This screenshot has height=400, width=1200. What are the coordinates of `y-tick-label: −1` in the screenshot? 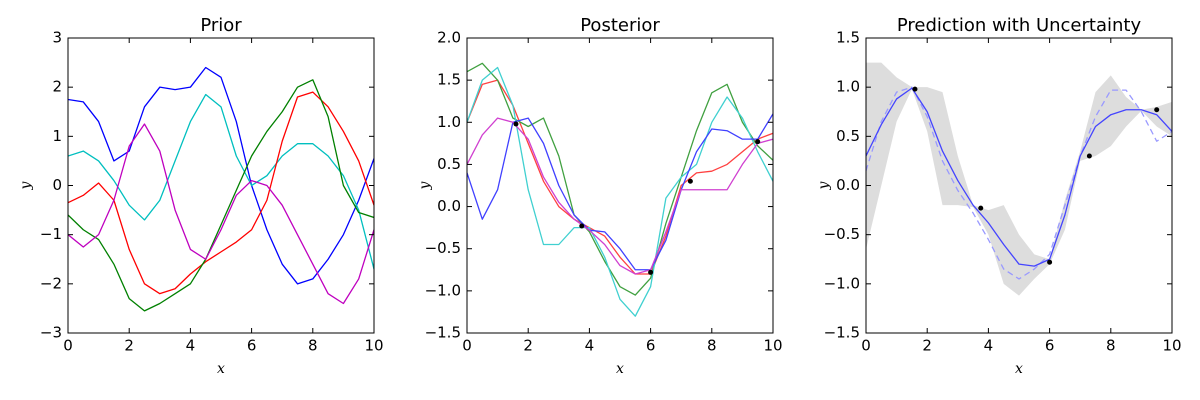 It's located at (51, 234).